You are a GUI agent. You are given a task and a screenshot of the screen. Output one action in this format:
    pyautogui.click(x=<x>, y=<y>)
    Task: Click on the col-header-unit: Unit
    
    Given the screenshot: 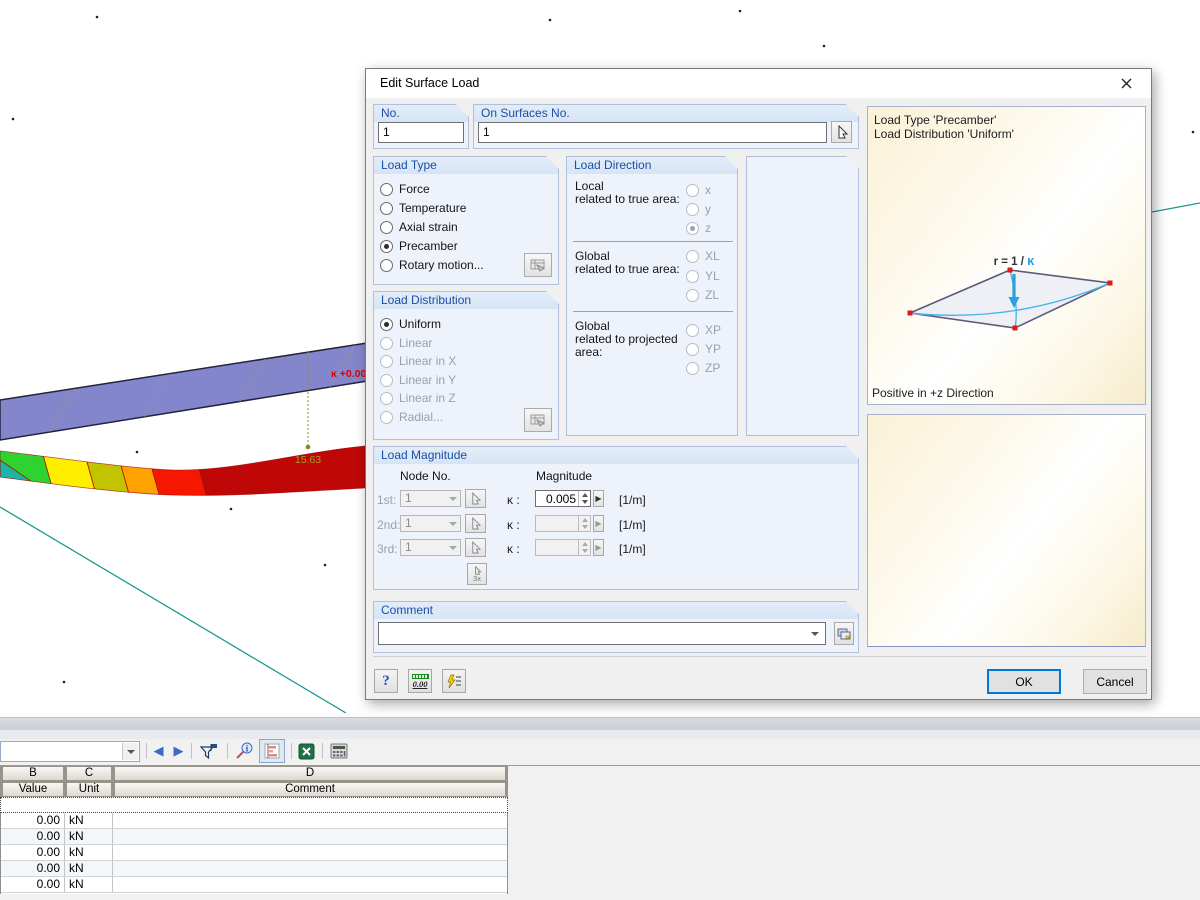 What is the action you would take?
    pyautogui.click(x=89, y=789)
    